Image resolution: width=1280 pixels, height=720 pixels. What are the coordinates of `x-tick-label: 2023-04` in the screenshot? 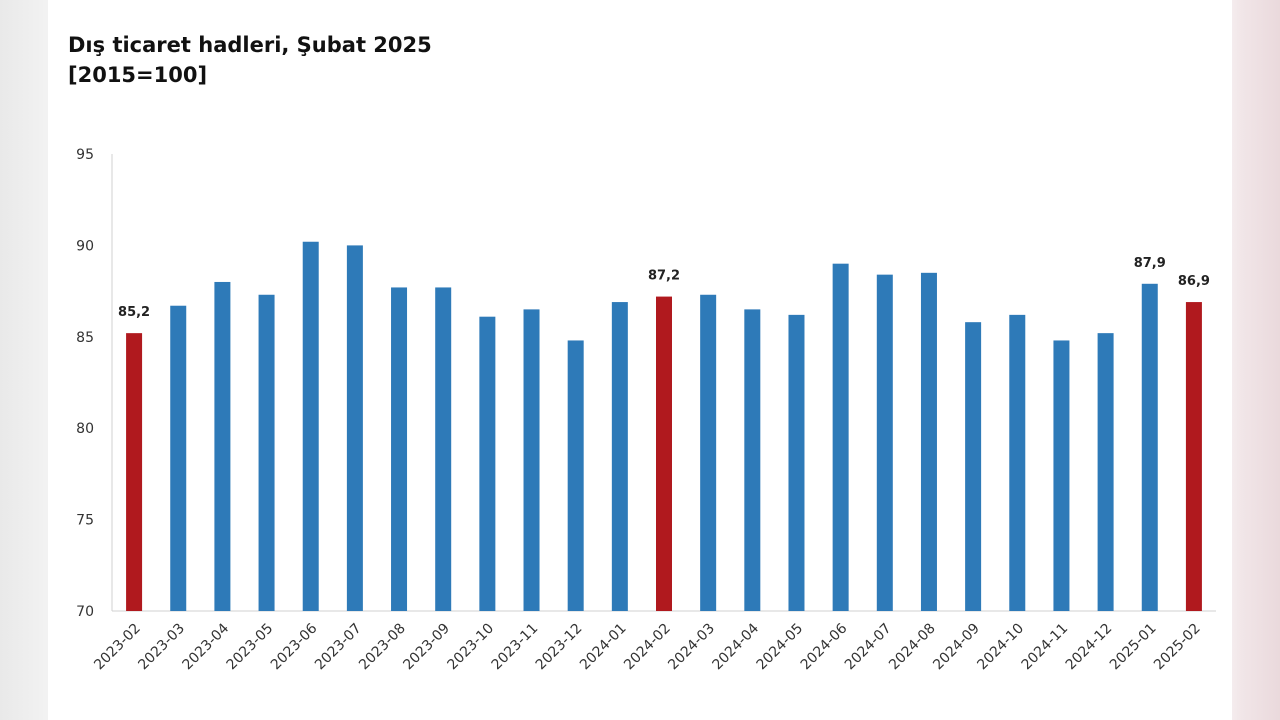 It's located at (206, 646).